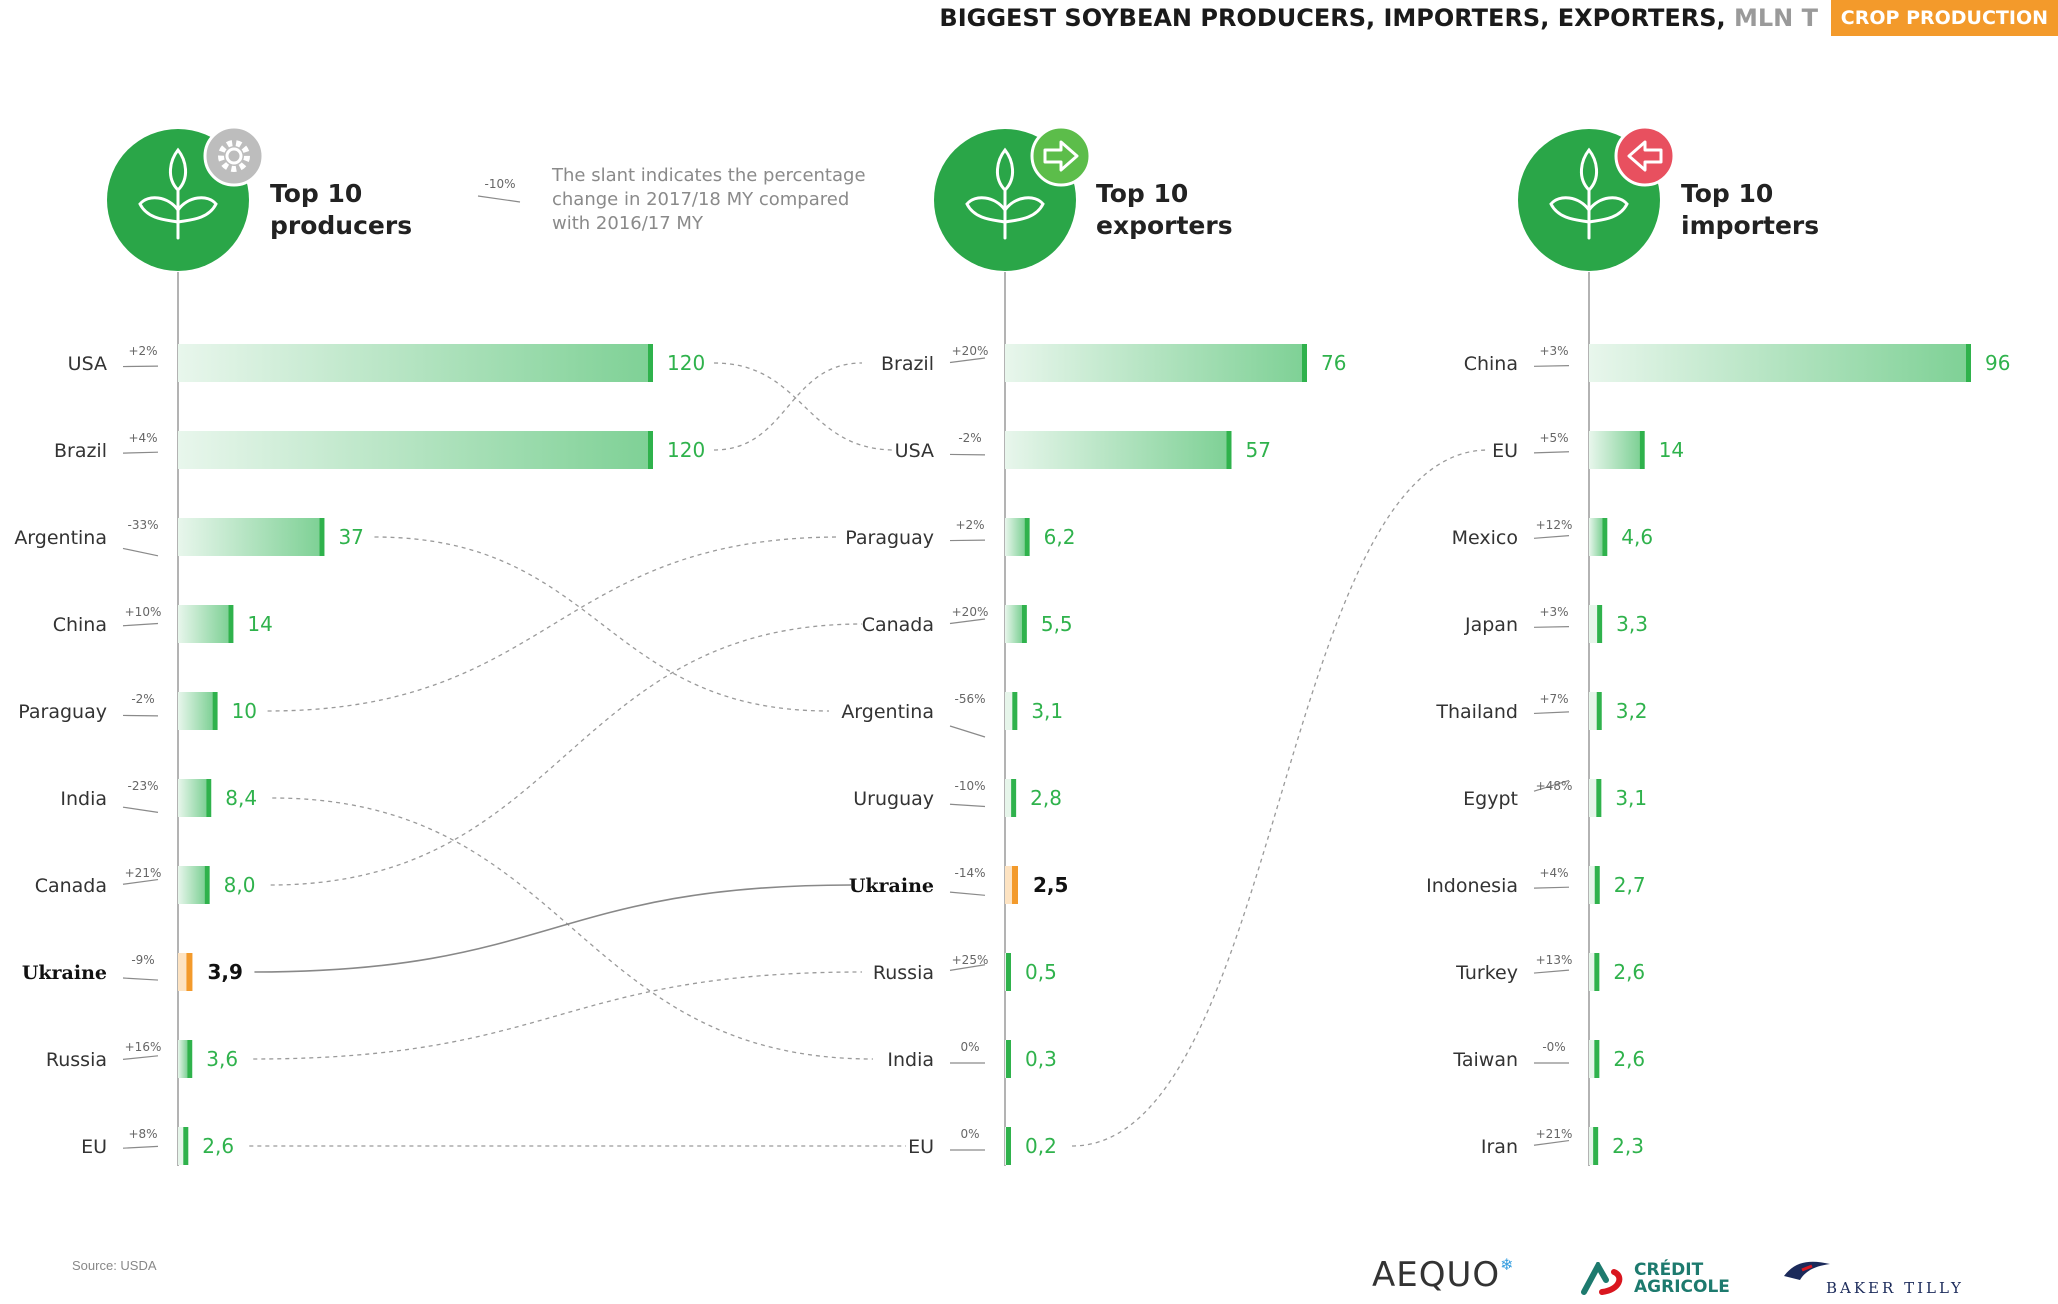 This screenshot has height=1304, width=2058. Describe the element at coordinates (553, 928) in the screenshot. I see `connector-line-ukraine` at that location.